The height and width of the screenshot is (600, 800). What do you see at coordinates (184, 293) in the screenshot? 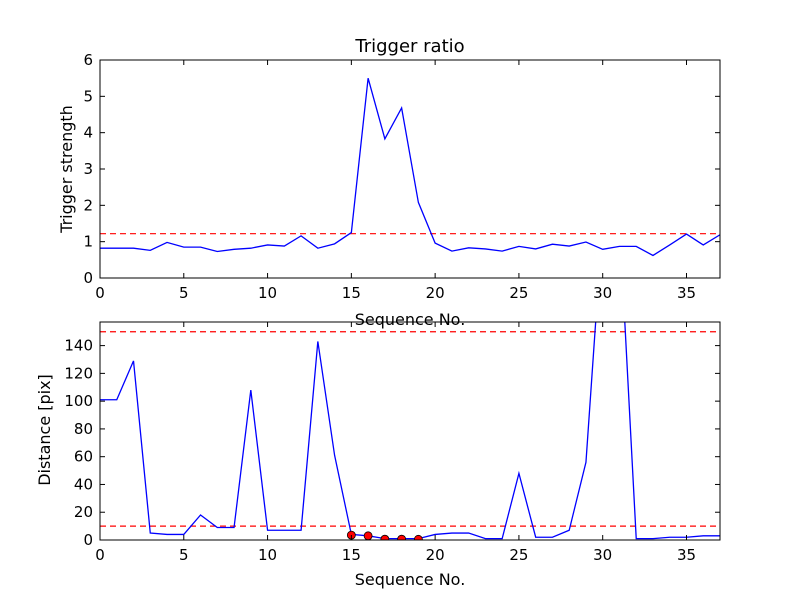
I see `top-x-tick-label: 5` at bounding box center [184, 293].